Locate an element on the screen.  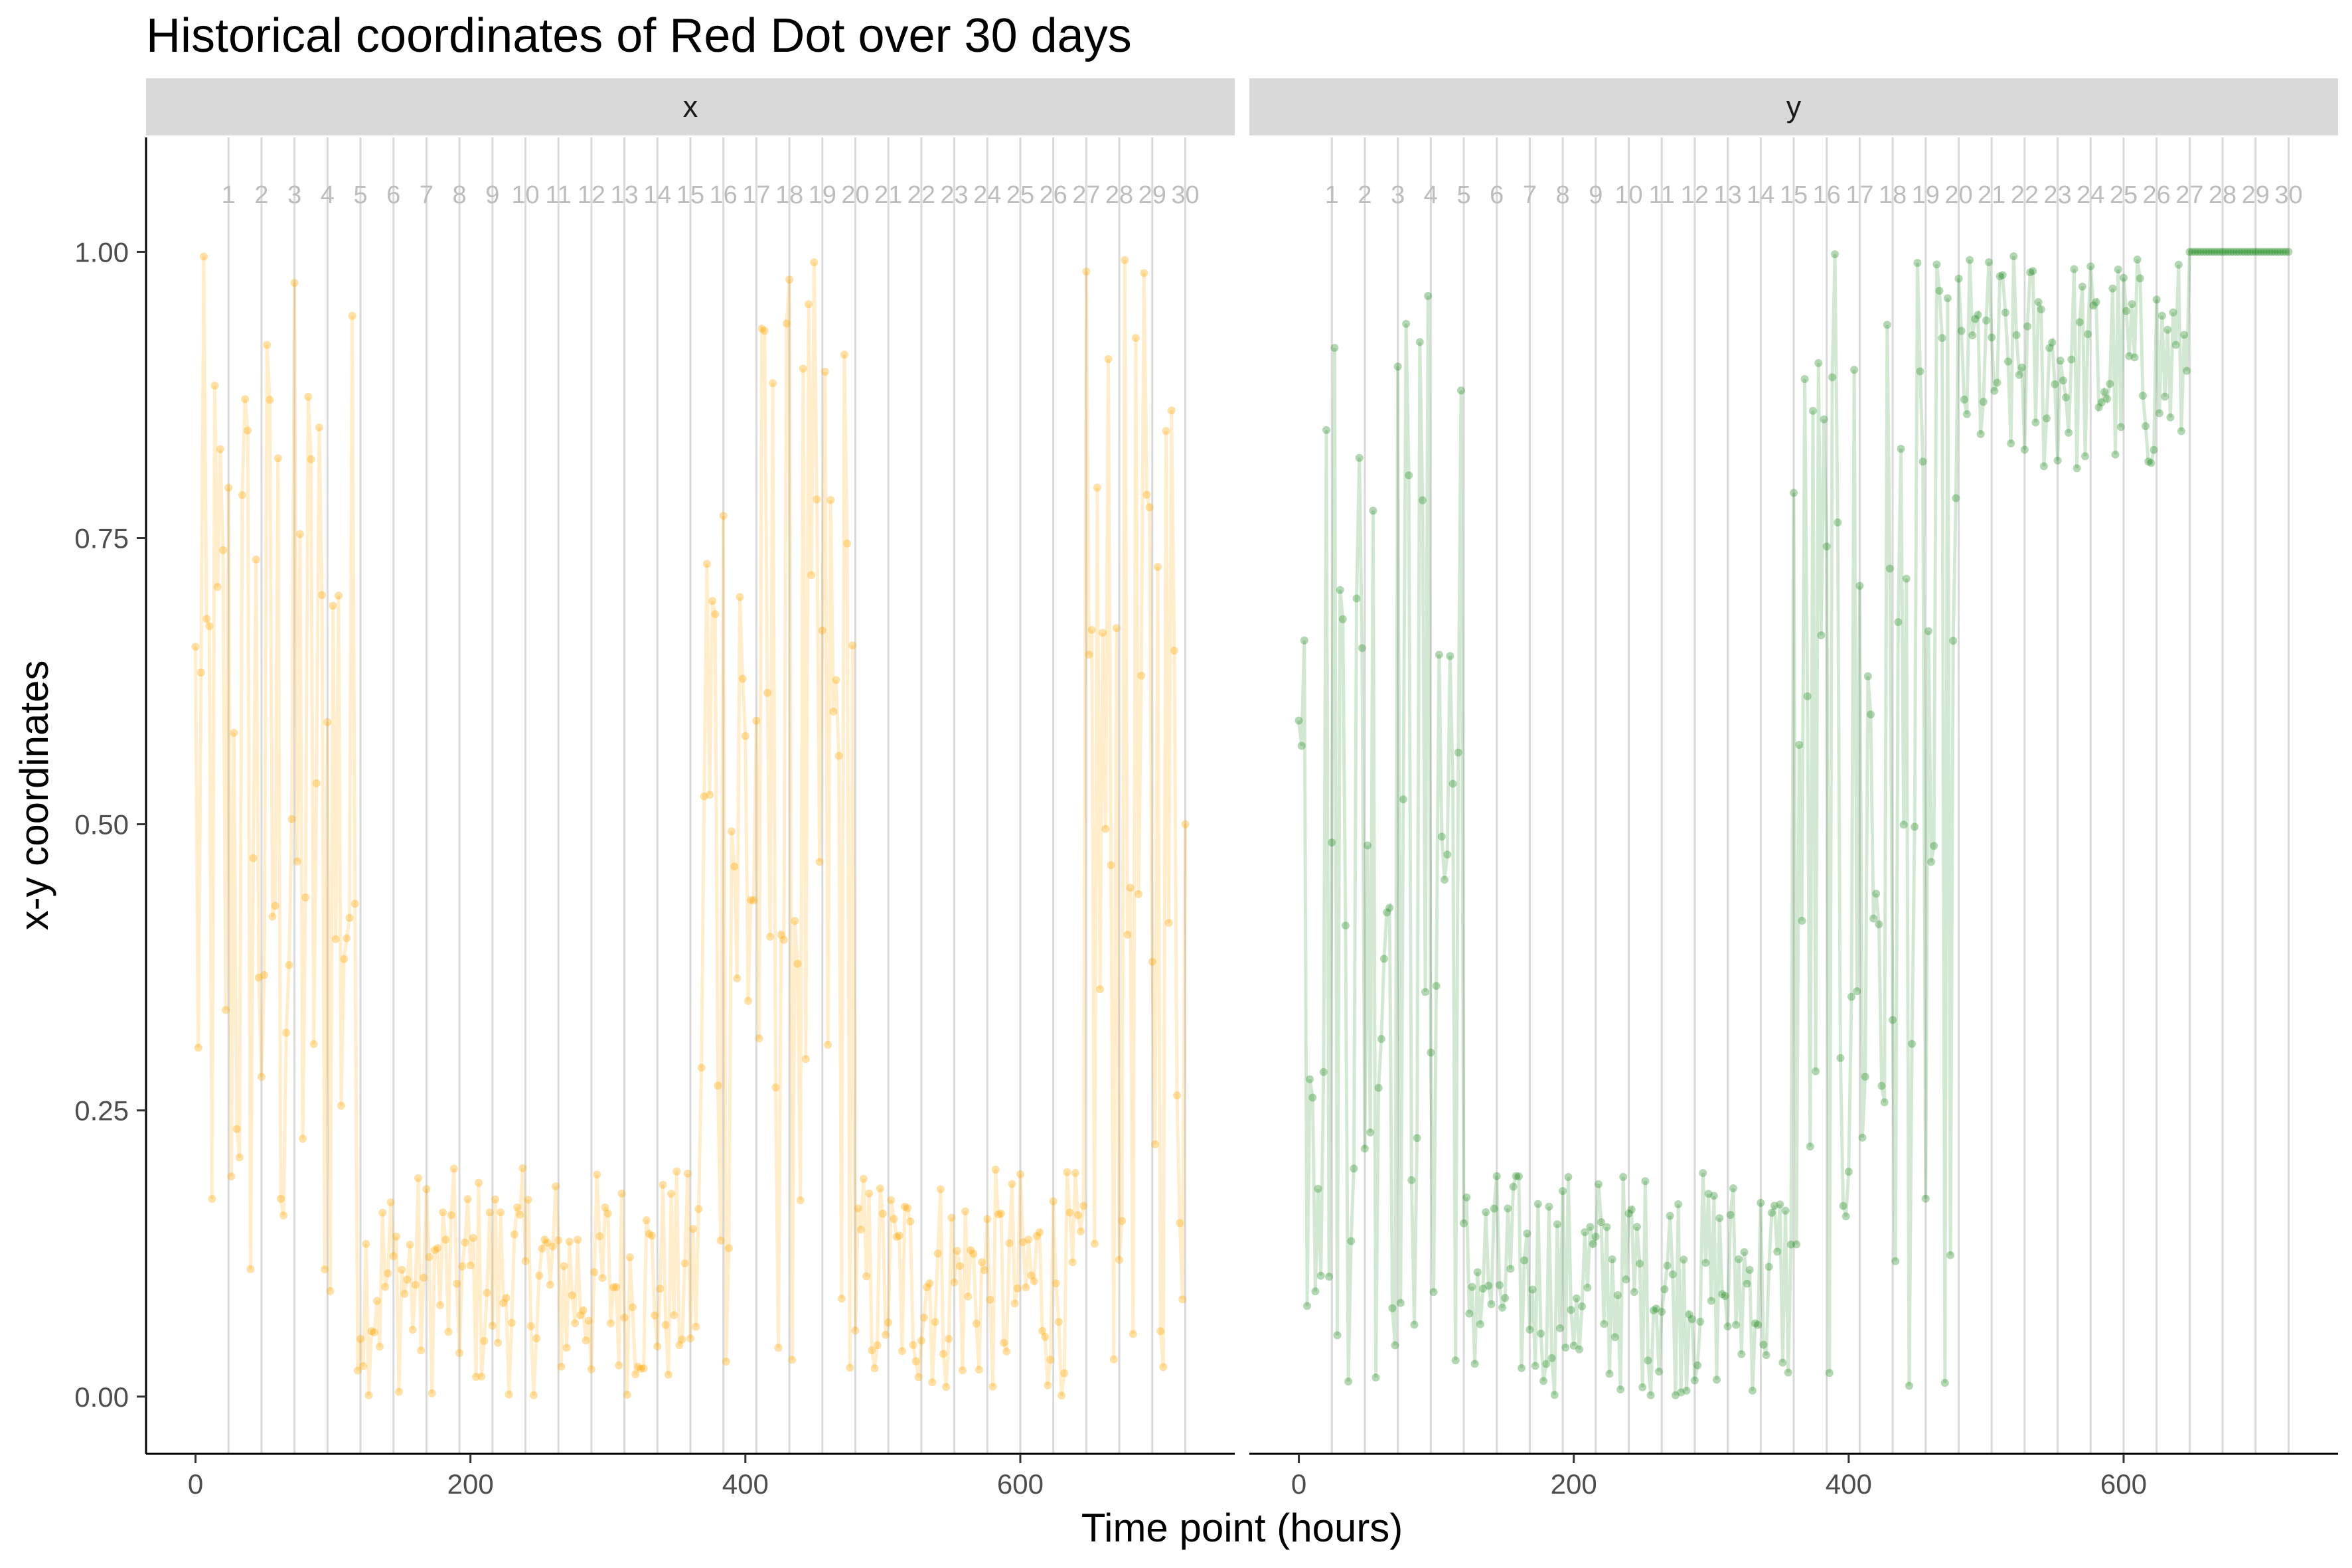
day-label: 18 is located at coordinates (789, 195).